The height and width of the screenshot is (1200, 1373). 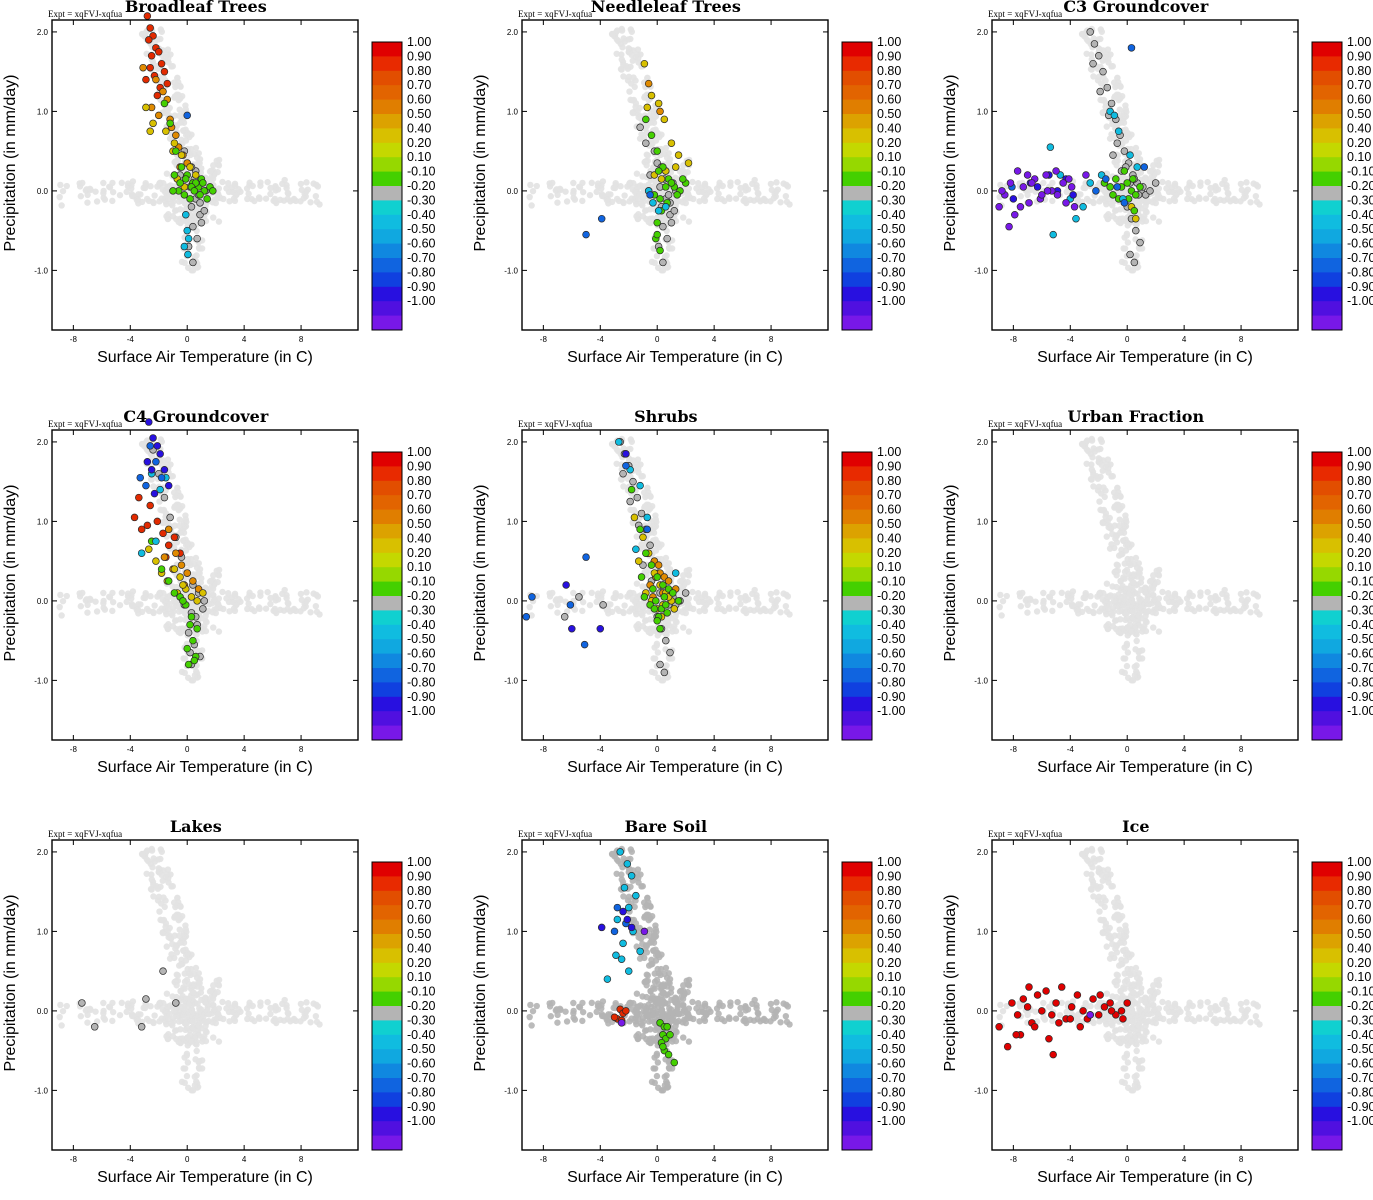 I want to click on colorbar-label: 0.60, so click(x=889, y=510).